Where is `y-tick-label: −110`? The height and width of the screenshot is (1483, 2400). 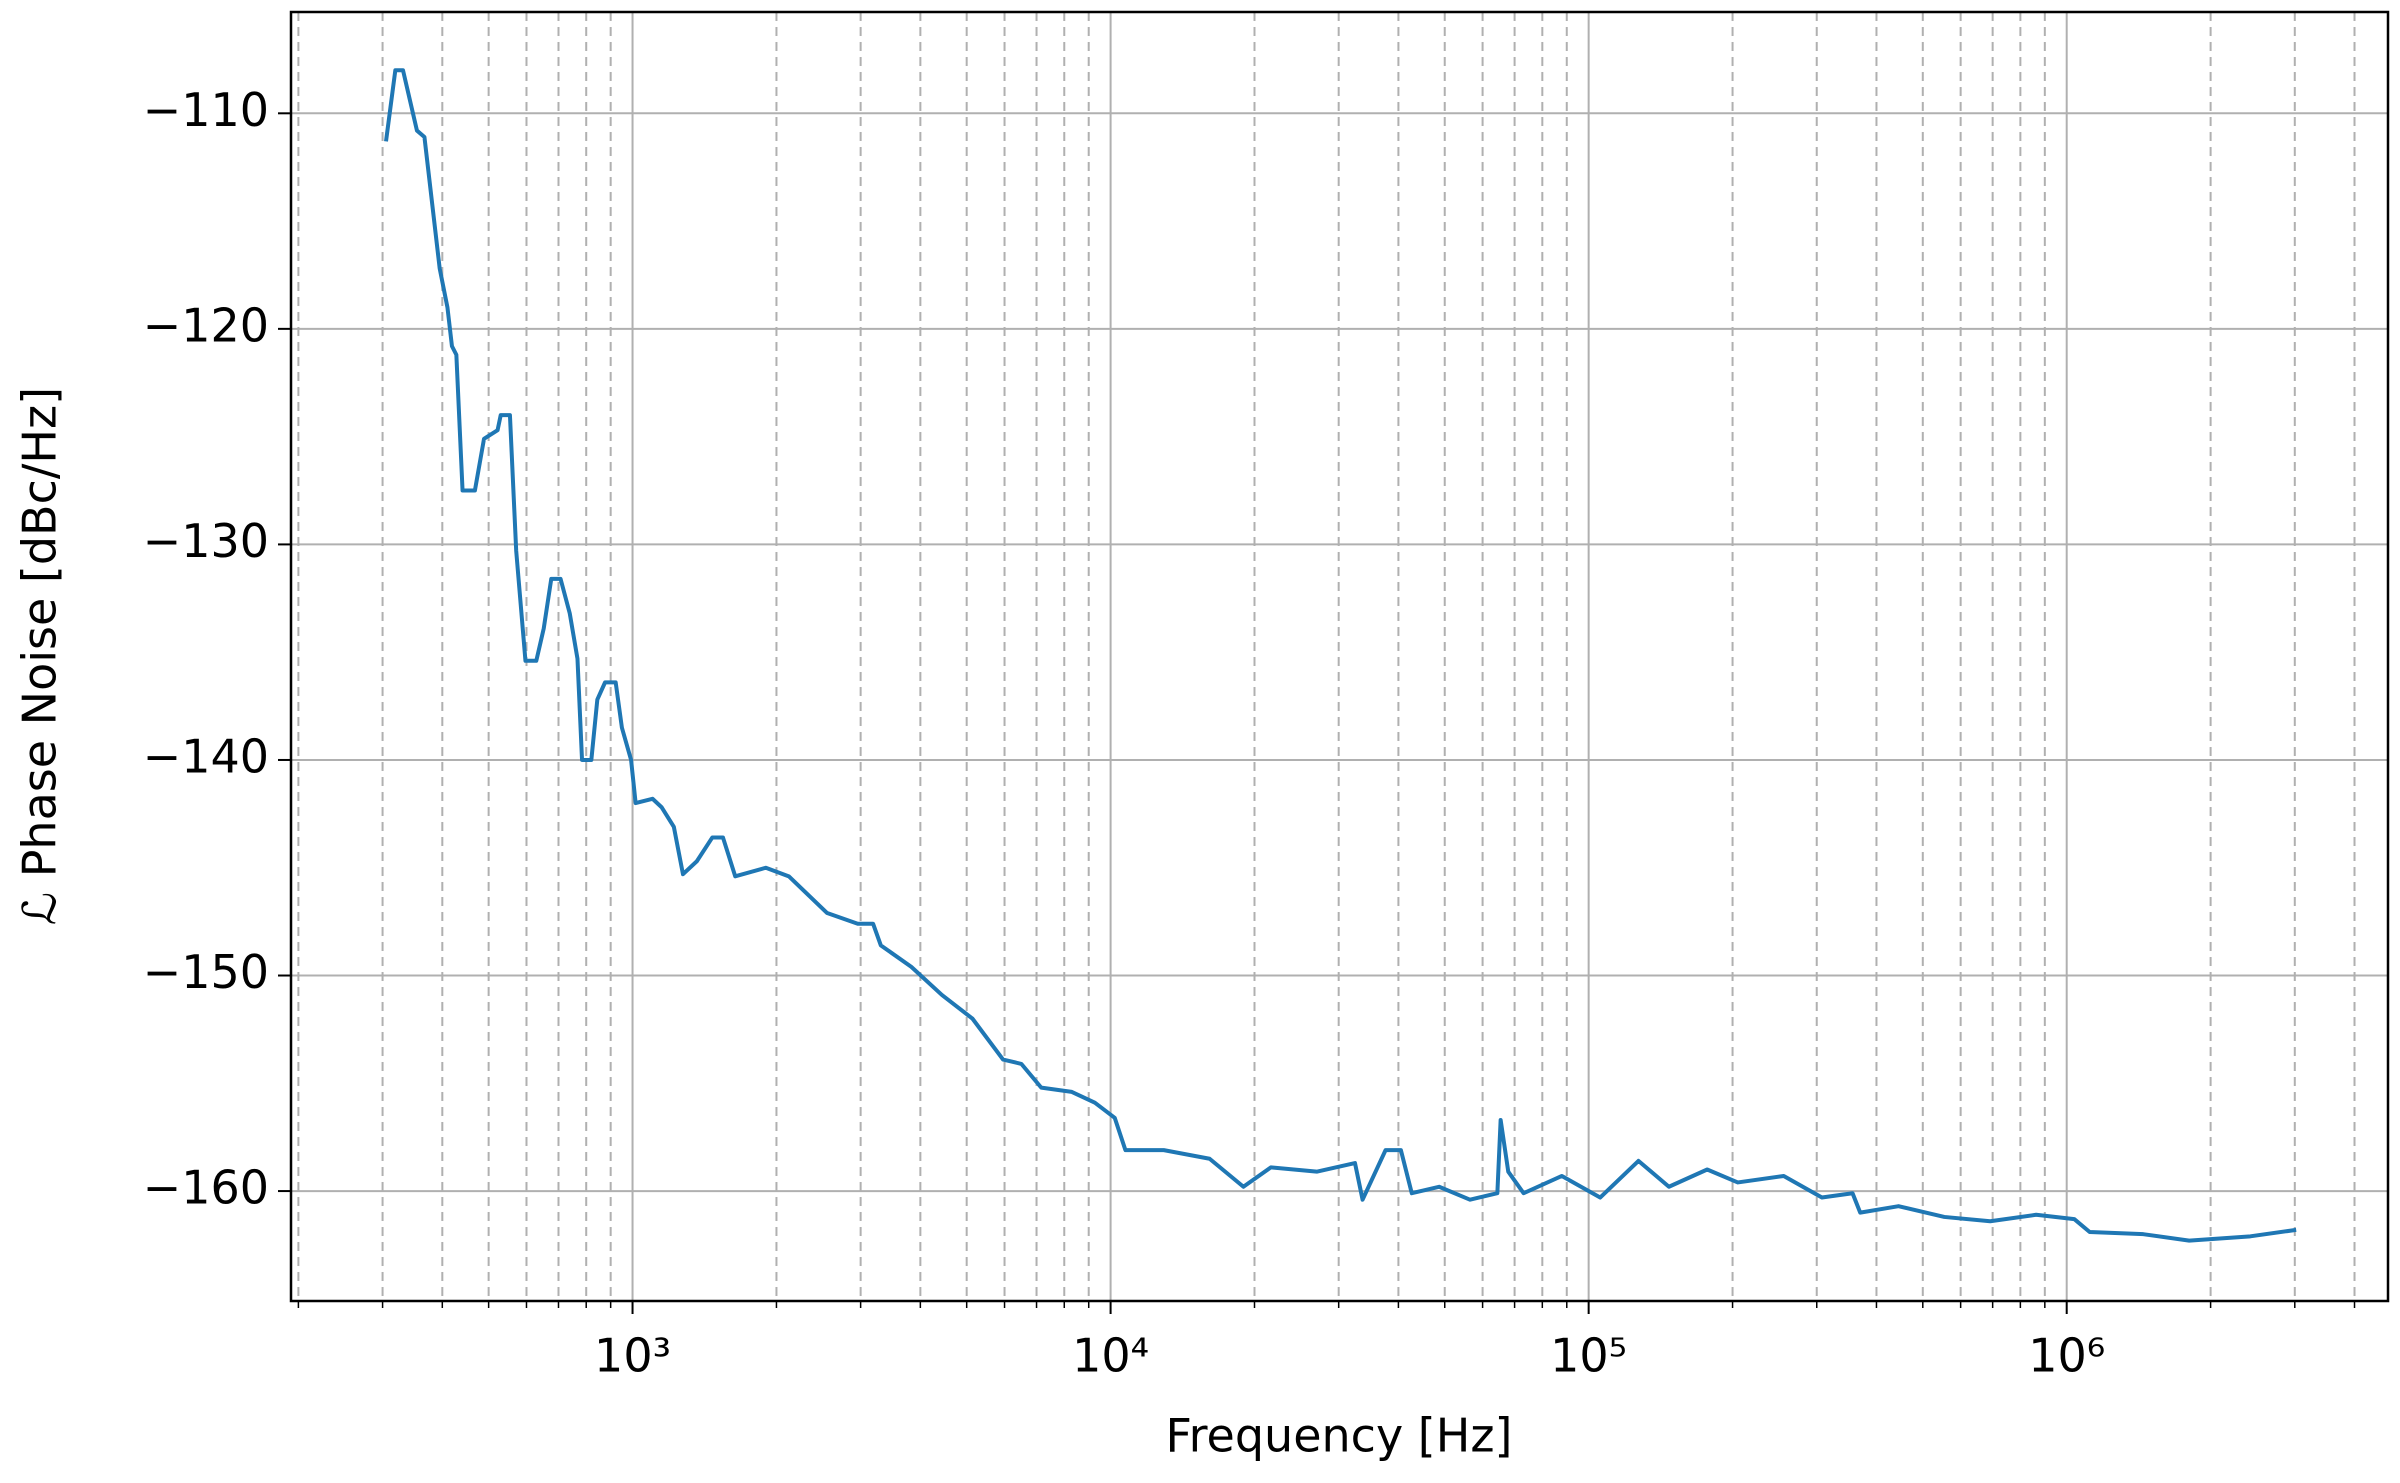
y-tick-label: −110 is located at coordinates (206, 110).